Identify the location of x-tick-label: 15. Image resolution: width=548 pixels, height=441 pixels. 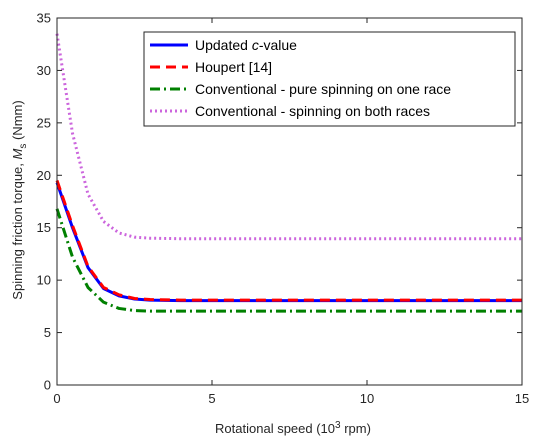
(522, 398).